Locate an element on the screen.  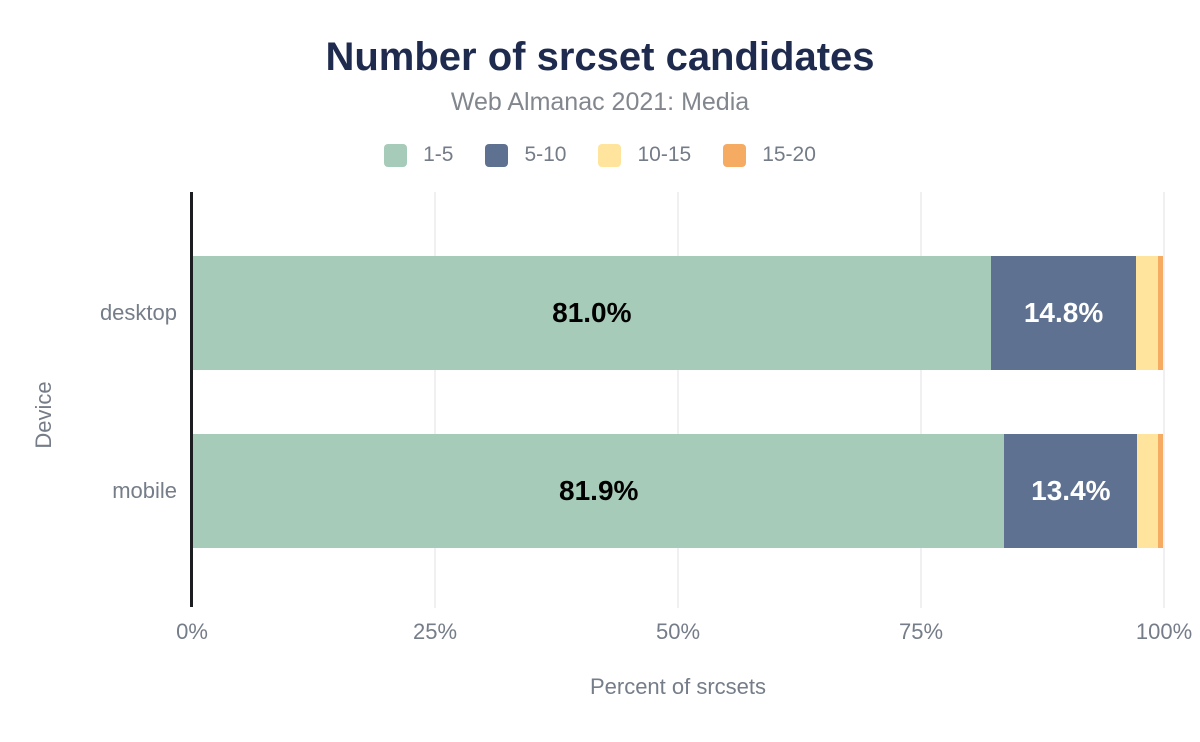
x-axis-title: Percent of srcsets is located at coordinates (678, 686).